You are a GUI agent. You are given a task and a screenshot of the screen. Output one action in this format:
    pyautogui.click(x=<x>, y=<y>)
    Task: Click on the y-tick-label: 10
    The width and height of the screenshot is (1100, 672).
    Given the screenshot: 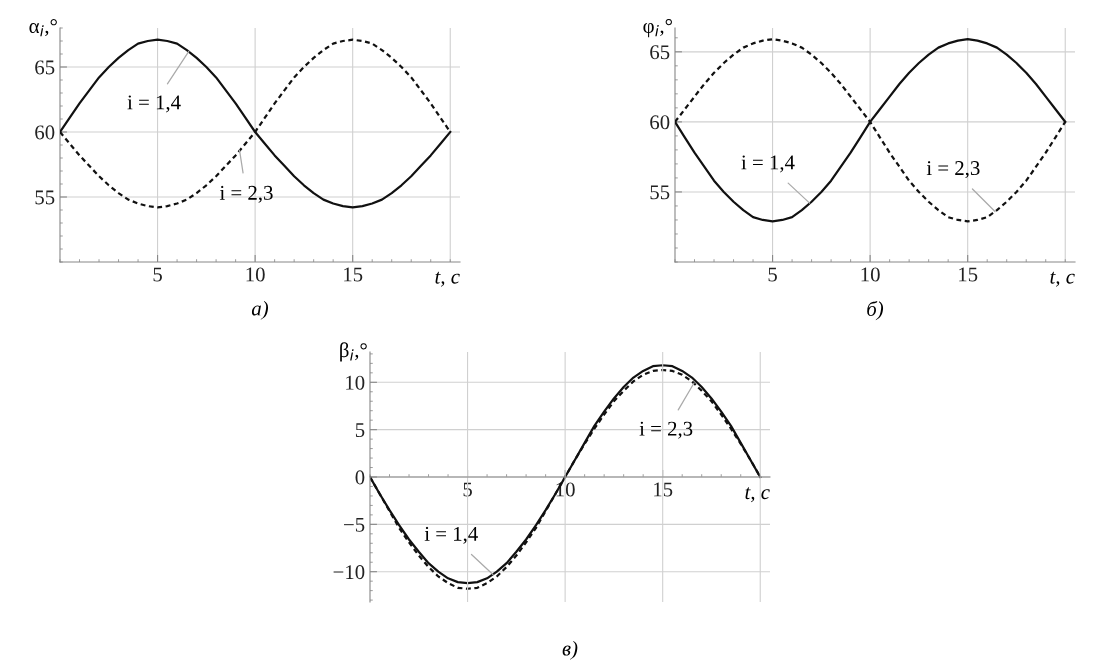 What is the action you would take?
    pyautogui.click(x=355, y=382)
    